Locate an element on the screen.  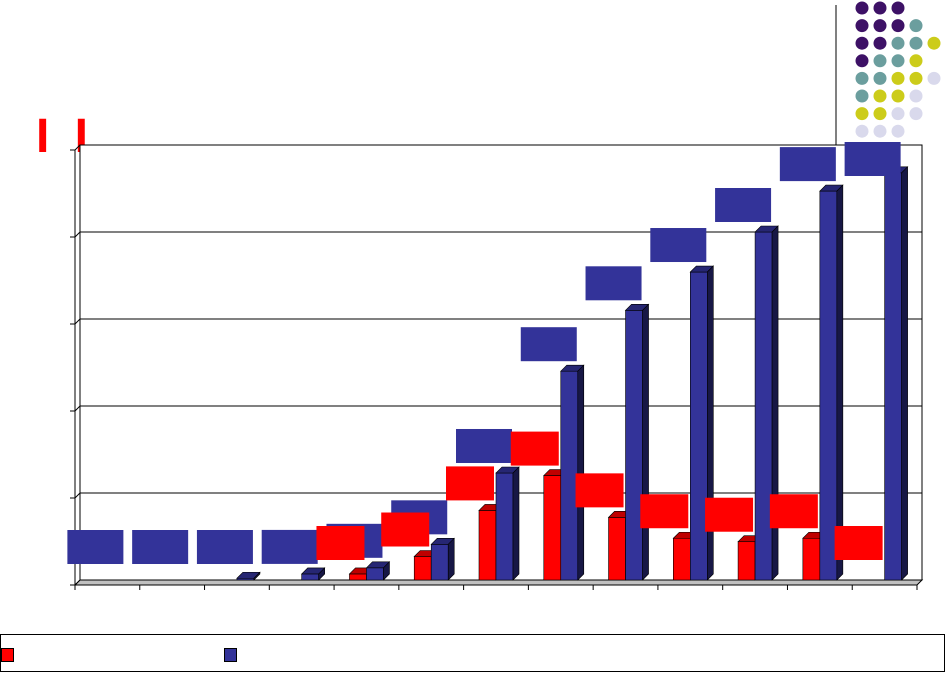
decorative-dot-pattern is located at coordinates (898, 69).